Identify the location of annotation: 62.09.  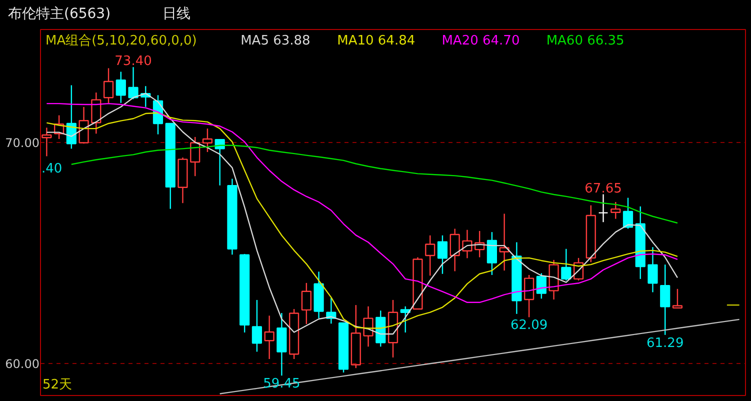
(529, 326).